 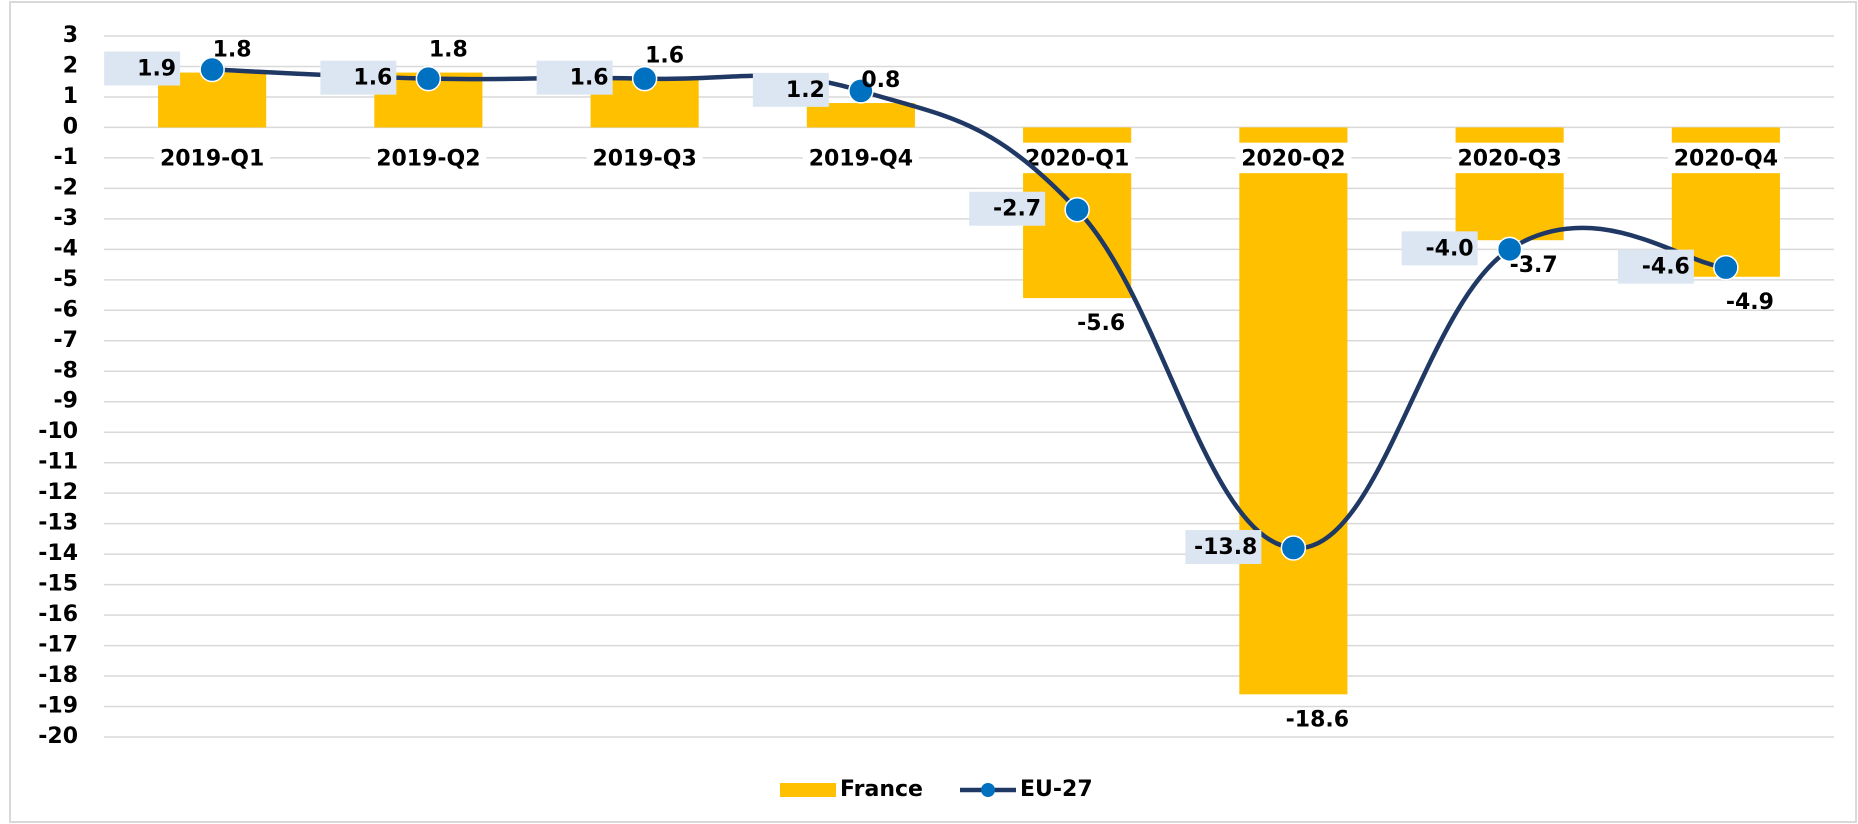 What do you see at coordinates (805, 90) in the screenshot?
I see `data-label: 1.2` at bounding box center [805, 90].